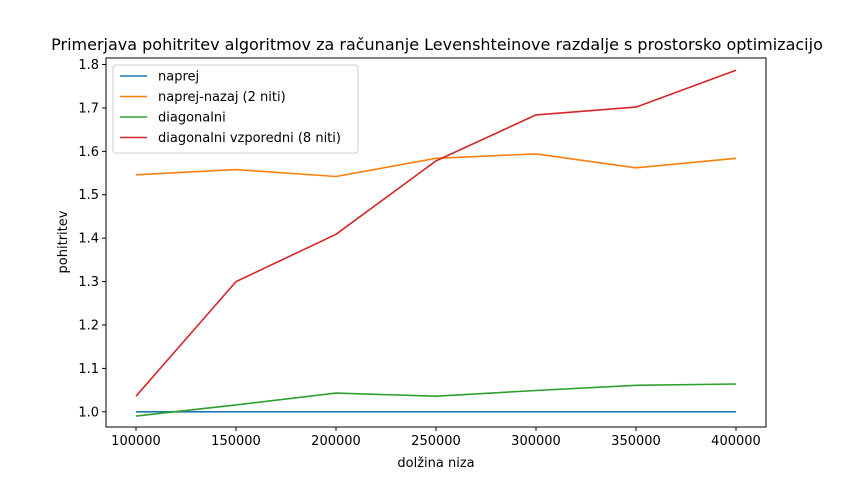  What do you see at coordinates (236, 441) in the screenshot?
I see `x-tick-label: 150000` at bounding box center [236, 441].